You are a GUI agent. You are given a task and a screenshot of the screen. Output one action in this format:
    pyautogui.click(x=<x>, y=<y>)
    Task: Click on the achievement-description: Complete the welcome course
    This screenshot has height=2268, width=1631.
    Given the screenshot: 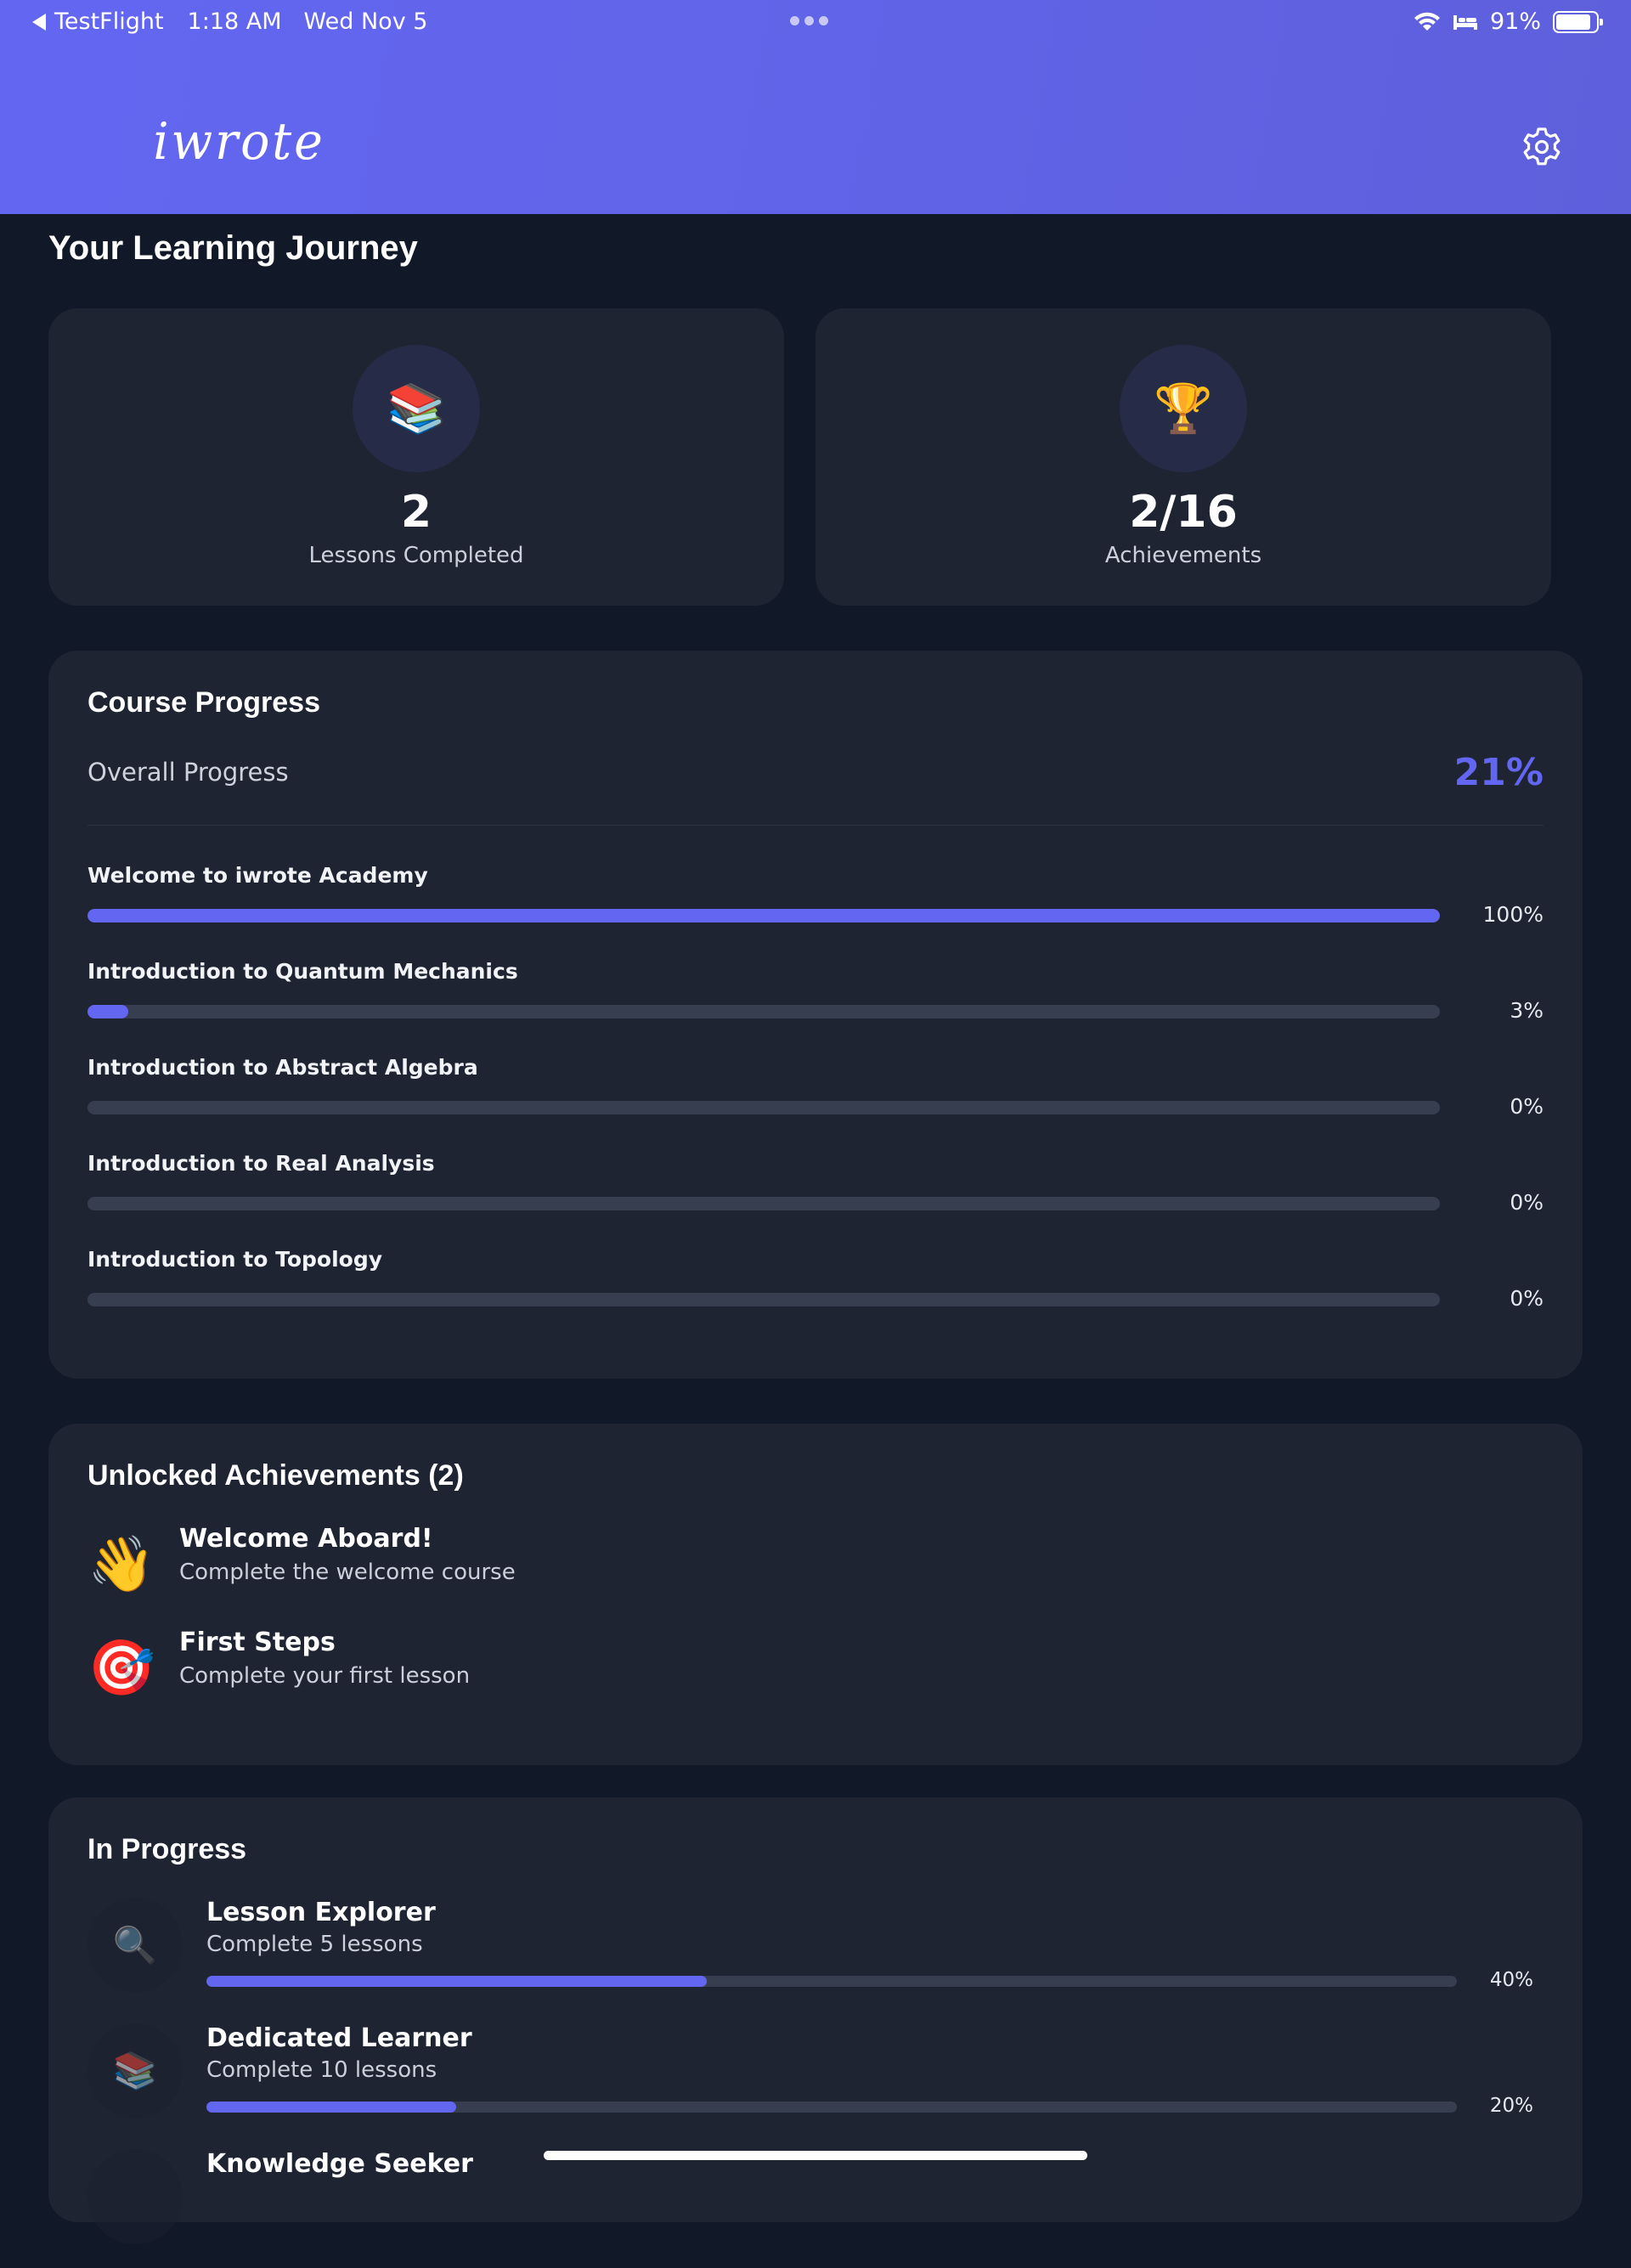 What is the action you would take?
    pyautogui.click(x=347, y=1572)
    